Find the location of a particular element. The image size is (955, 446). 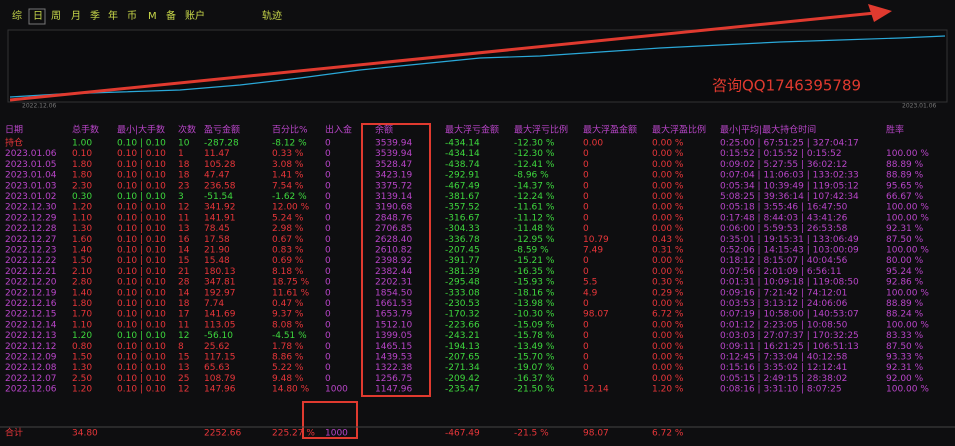

cell: 2022.12.16 is located at coordinates (31, 304).